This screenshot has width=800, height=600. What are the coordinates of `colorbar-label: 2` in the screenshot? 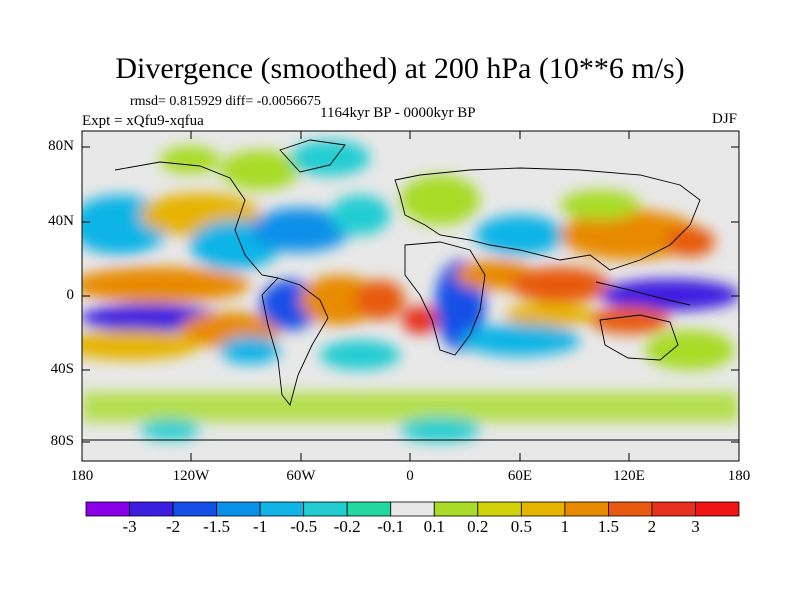 It's located at (652, 526).